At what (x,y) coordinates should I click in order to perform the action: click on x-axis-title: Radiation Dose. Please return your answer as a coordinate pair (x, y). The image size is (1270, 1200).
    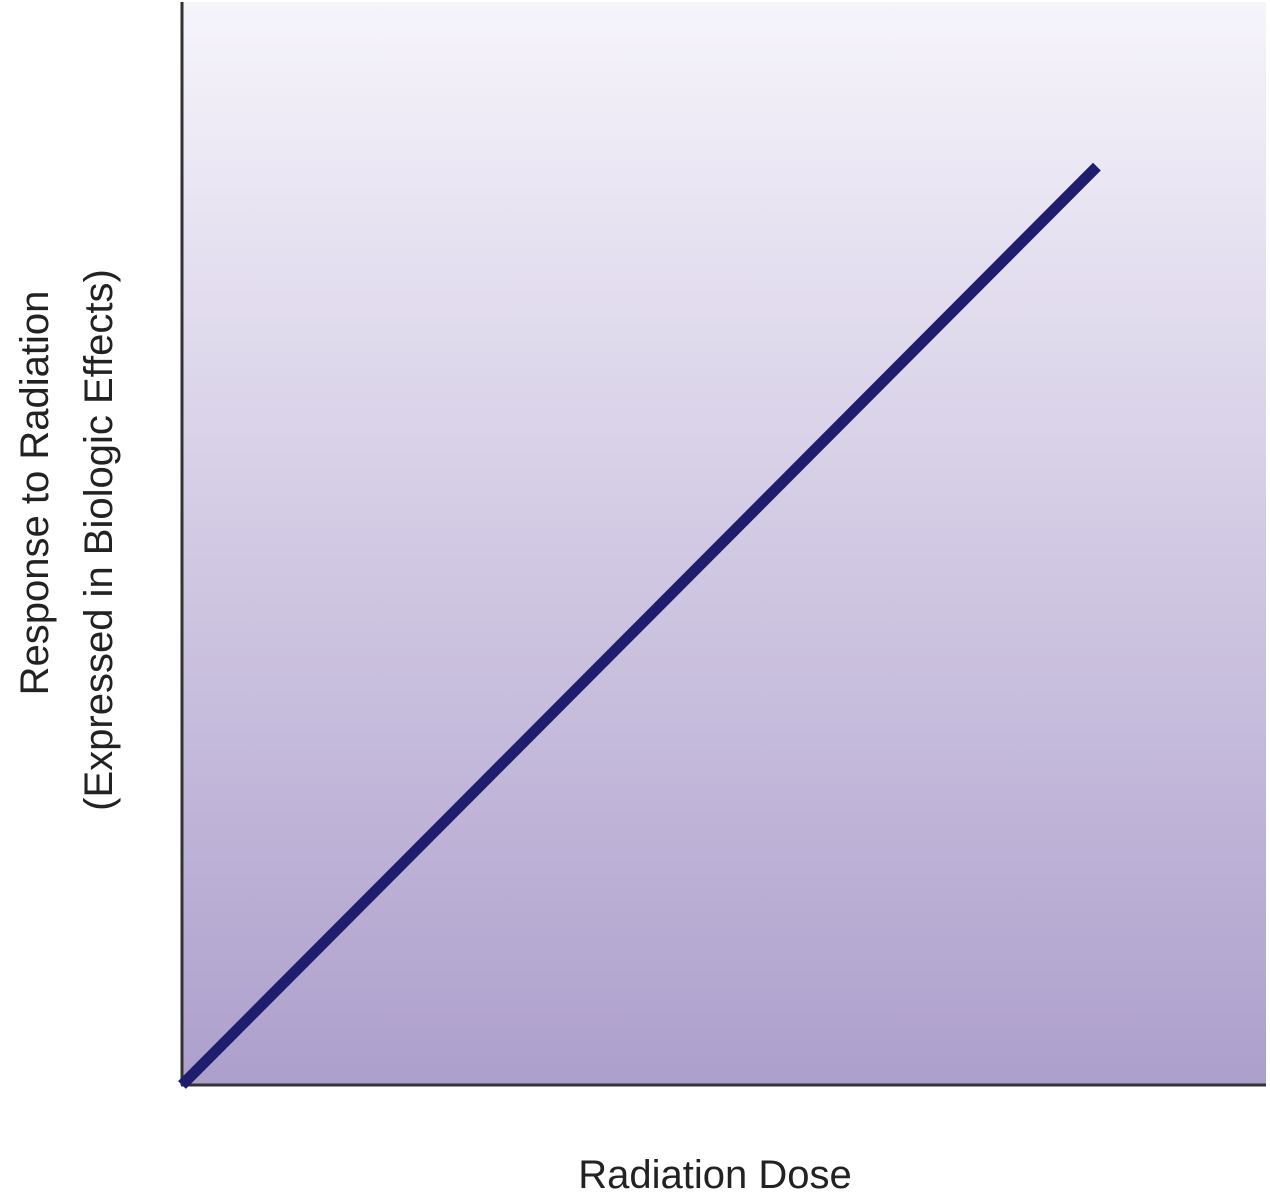
    Looking at the image, I should click on (715, 1175).